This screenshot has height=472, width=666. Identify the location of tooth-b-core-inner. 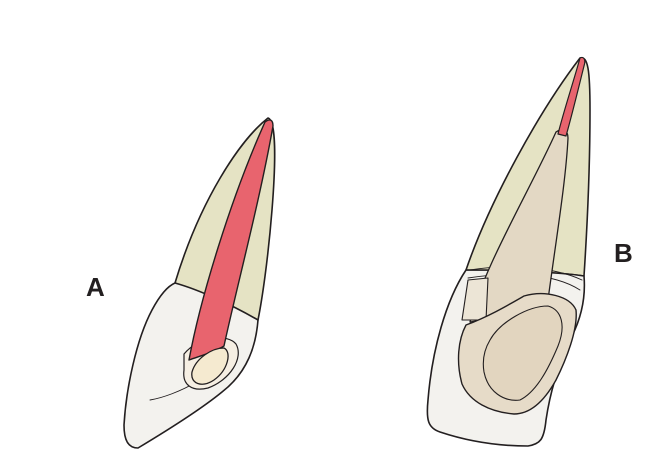
(522, 353).